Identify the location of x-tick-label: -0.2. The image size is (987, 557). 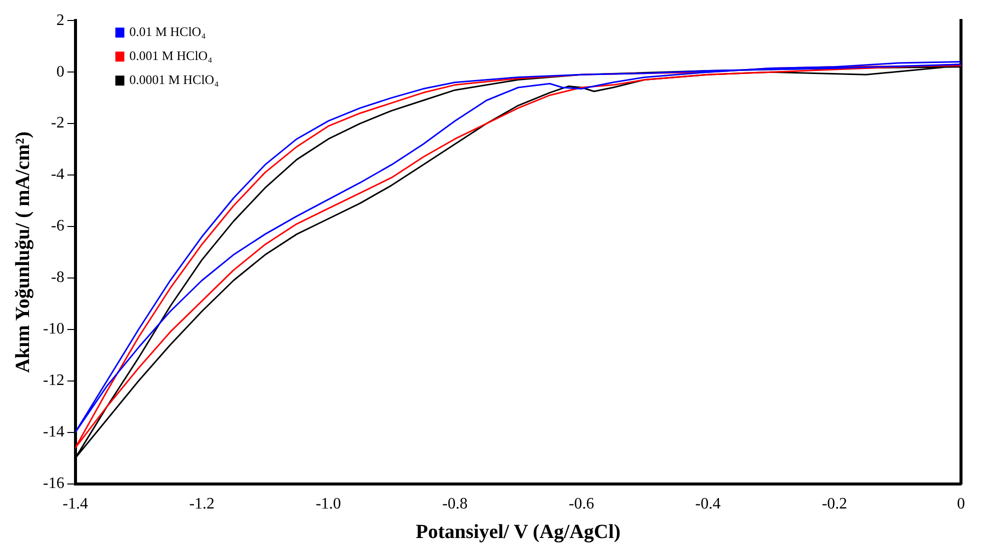
(835, 504).